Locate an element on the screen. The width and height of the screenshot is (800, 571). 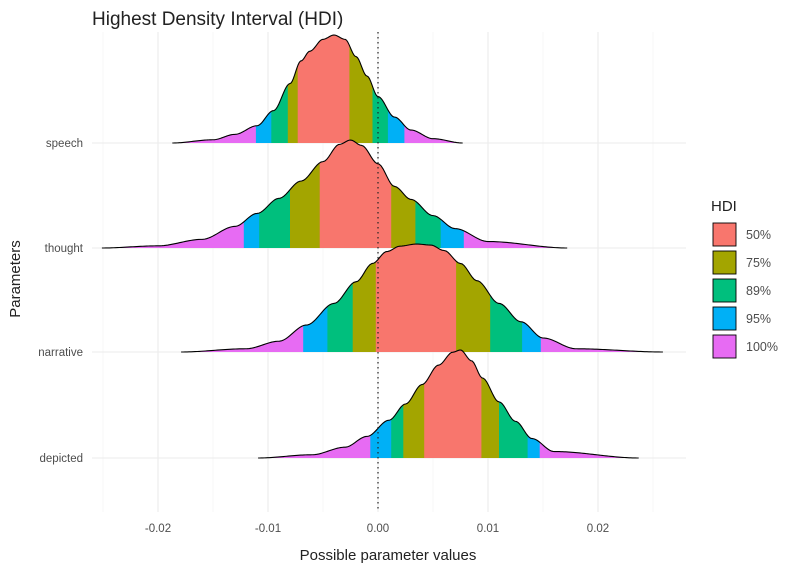
x-tick-label: -0.02 is located at coordinates (158, 529).